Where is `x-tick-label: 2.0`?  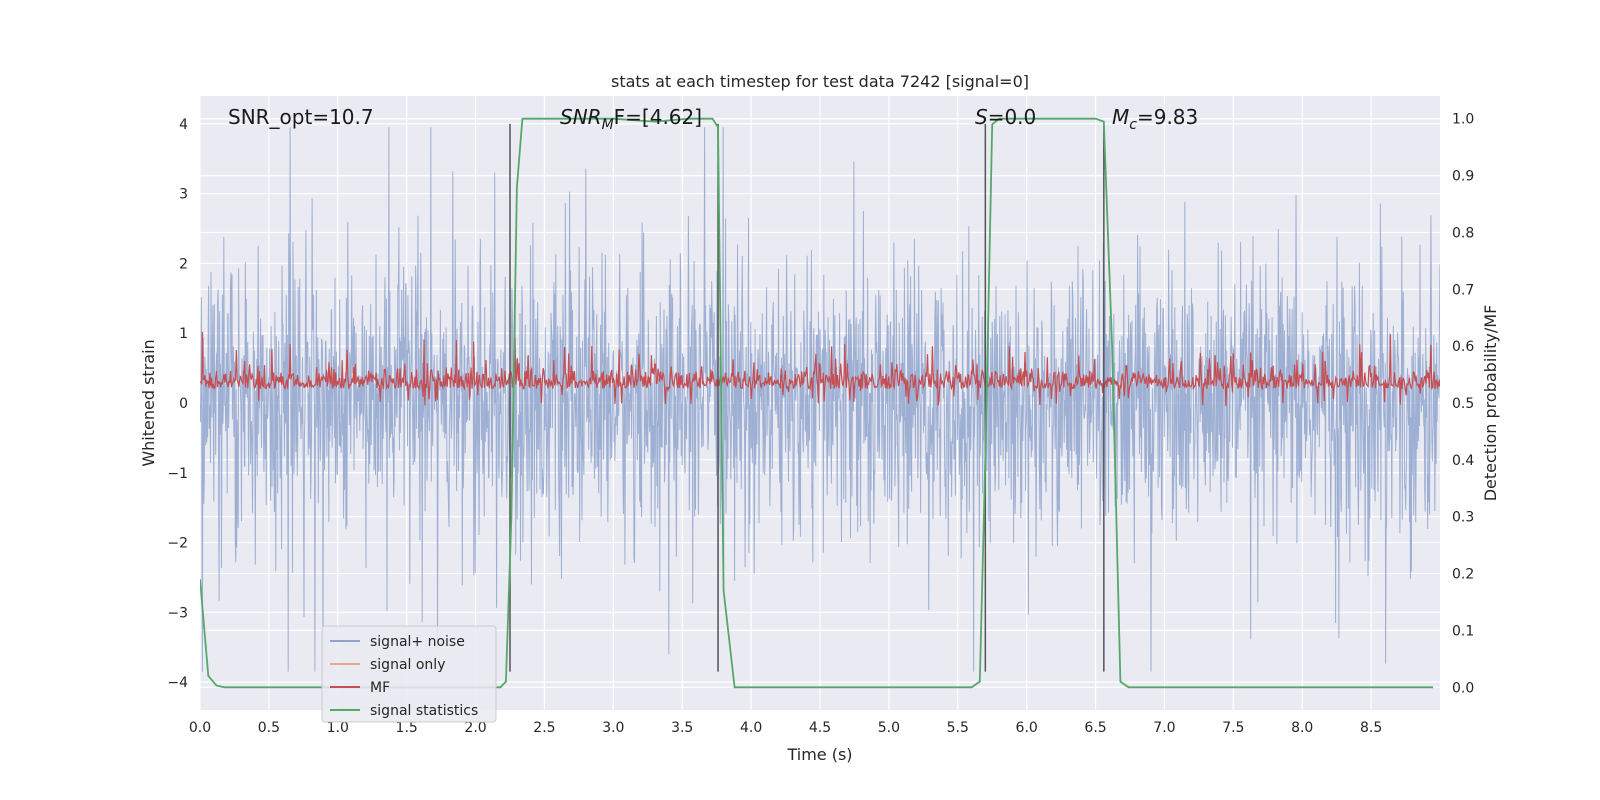
x-tick-label: 2.0 is located at coordinates (475, 728).